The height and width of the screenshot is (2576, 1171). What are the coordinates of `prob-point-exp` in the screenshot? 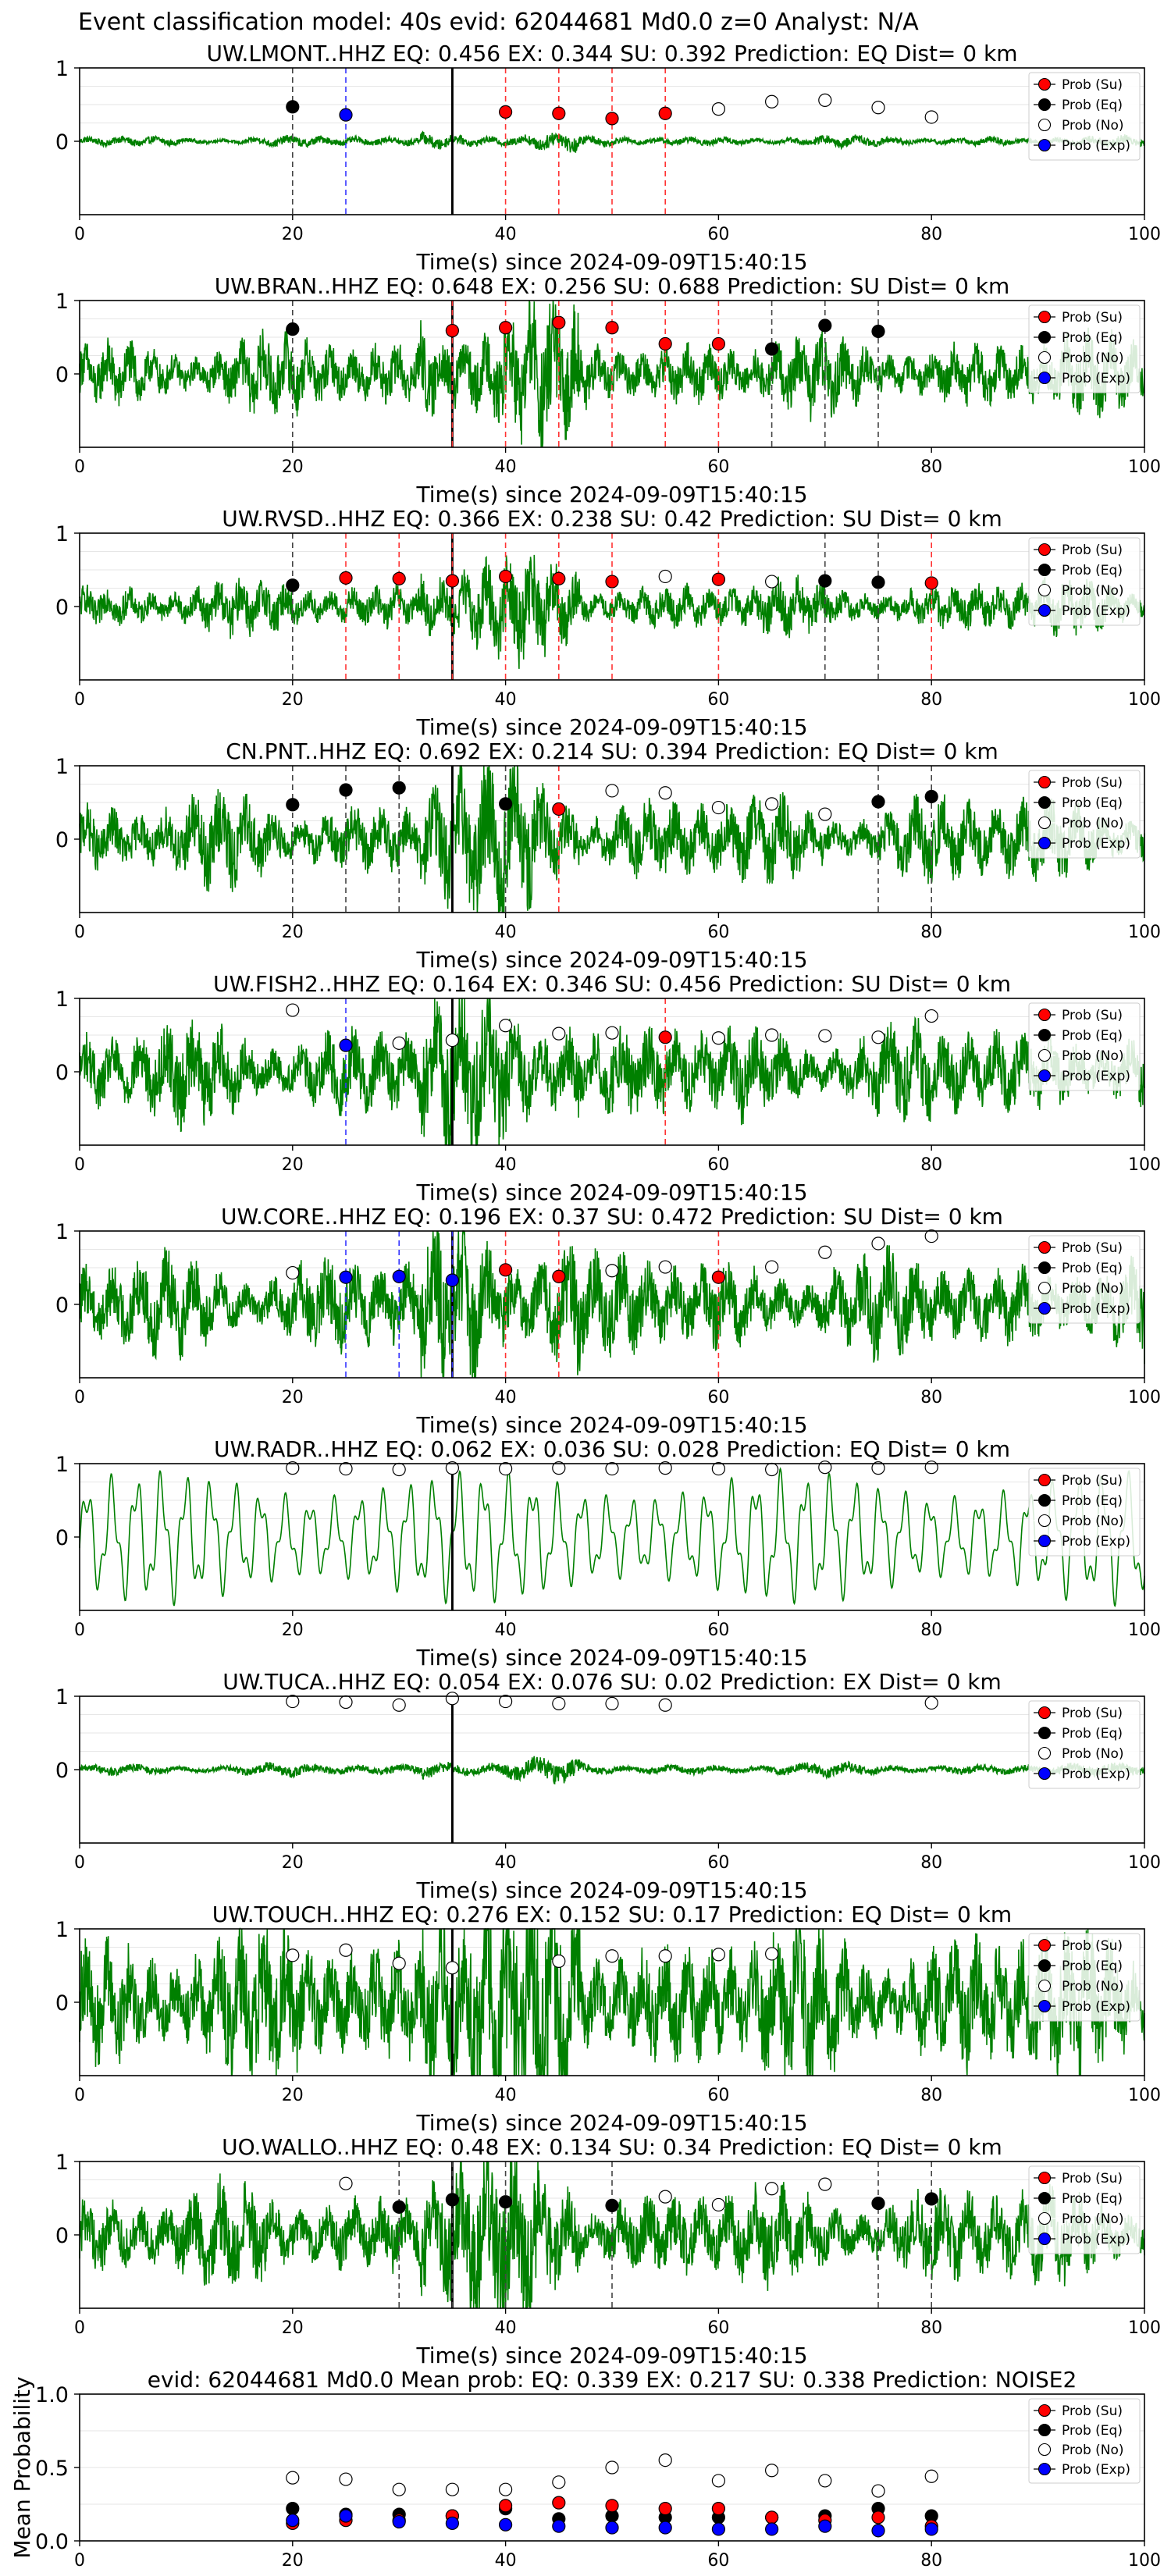 It's located at (346, 1045).